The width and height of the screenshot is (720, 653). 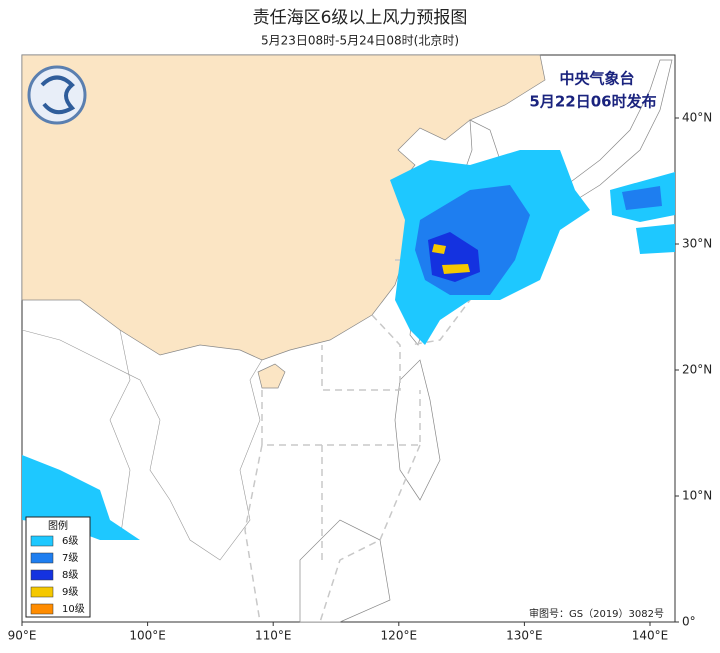 I want to click on lon-label: 100°E, so click(x=147, y=636).